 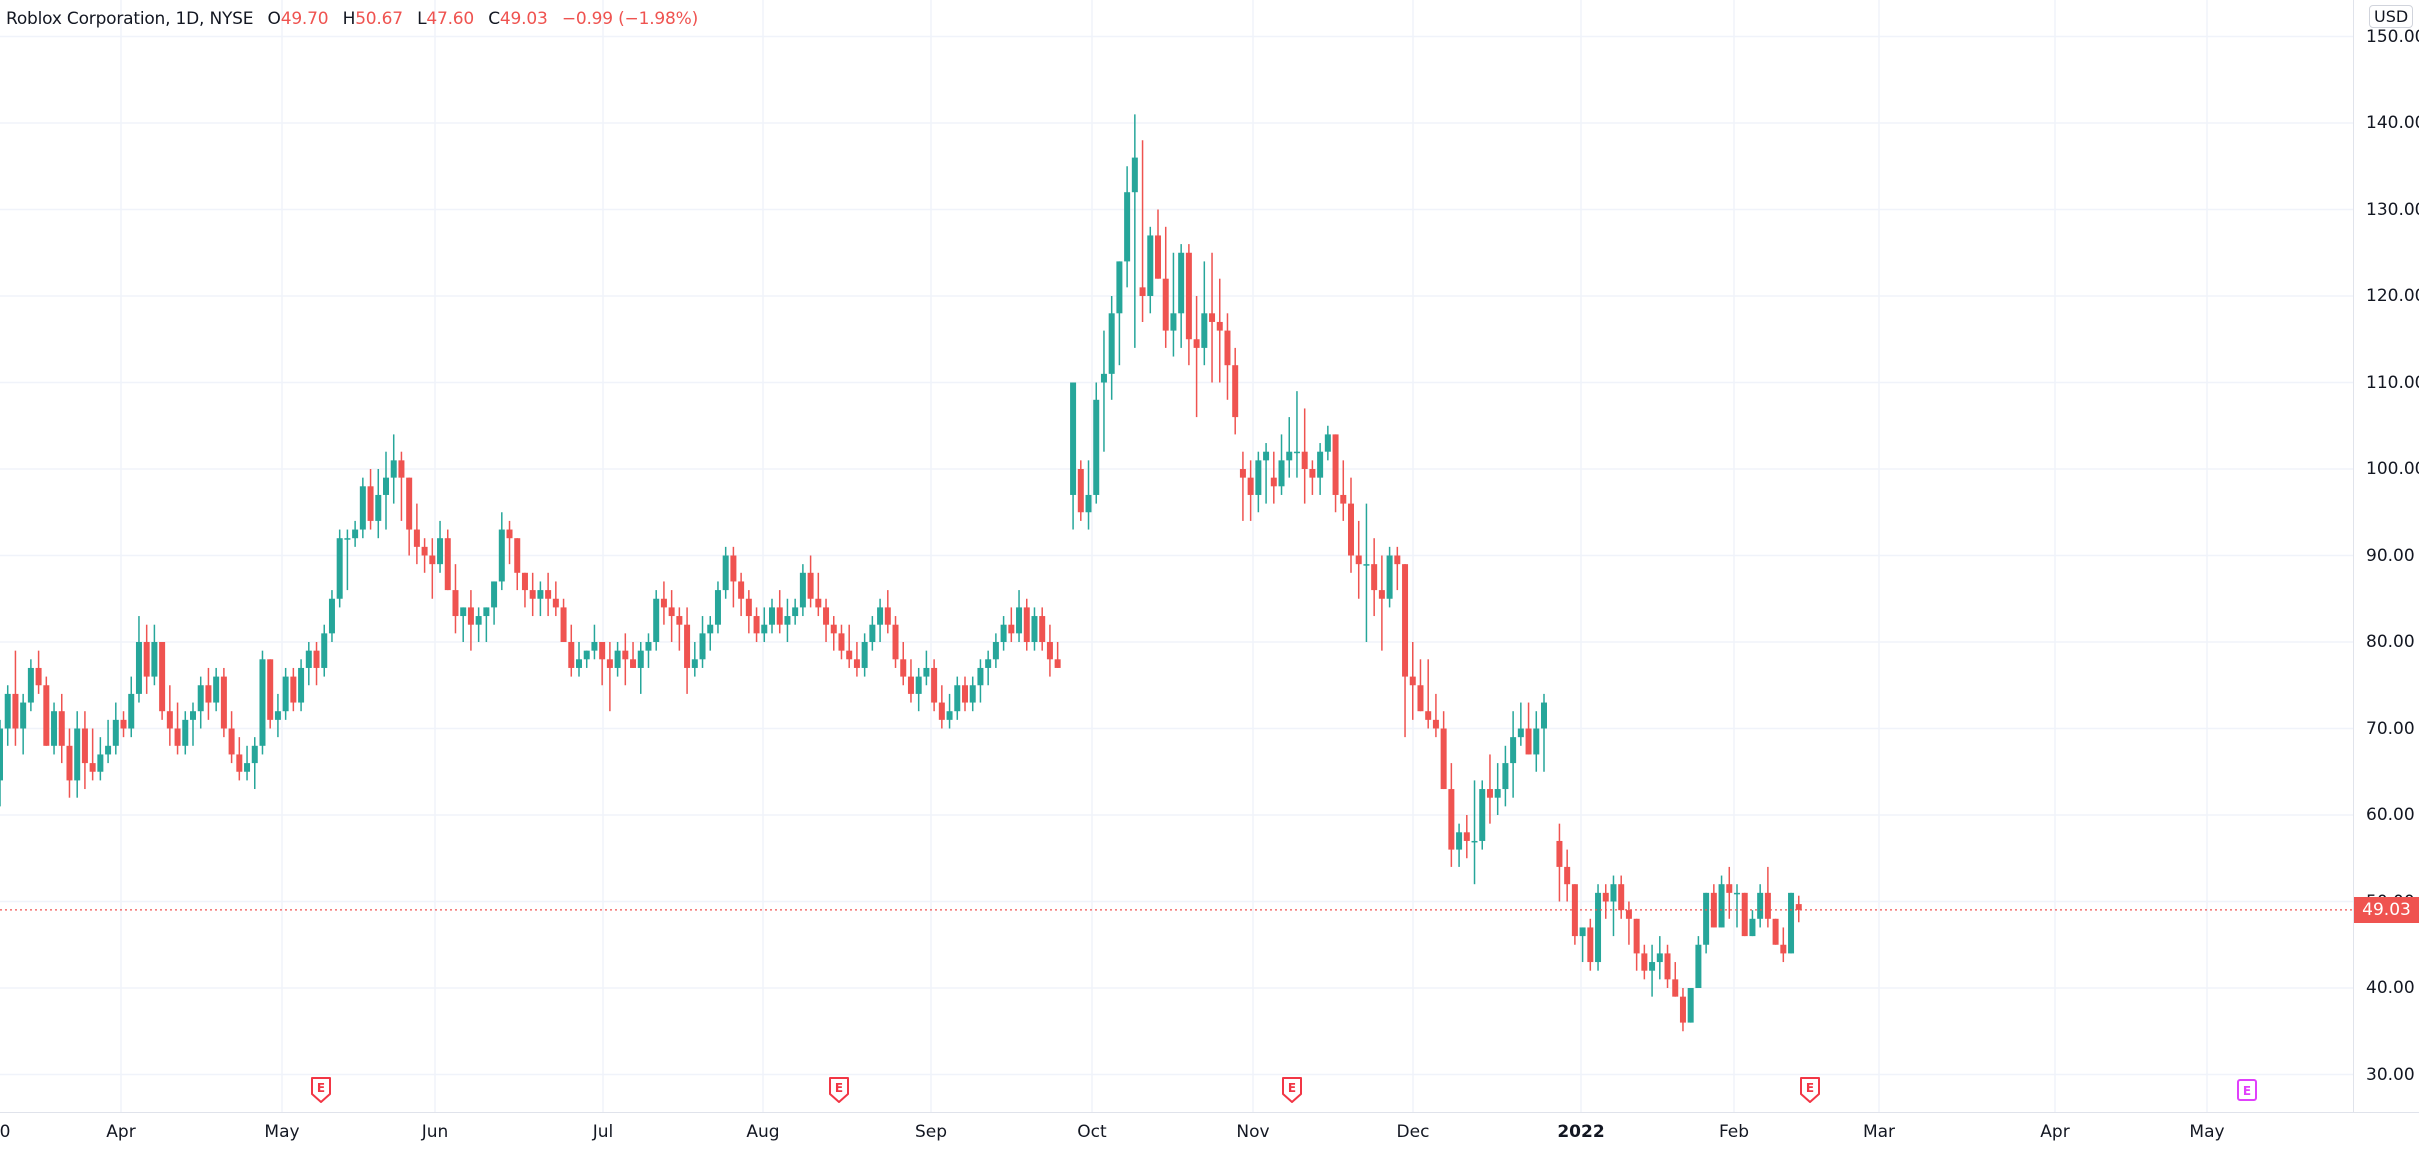 I want to click on symbol-name: Roblox Corporation, 1D, NYSE, so click(x=130, y=19).